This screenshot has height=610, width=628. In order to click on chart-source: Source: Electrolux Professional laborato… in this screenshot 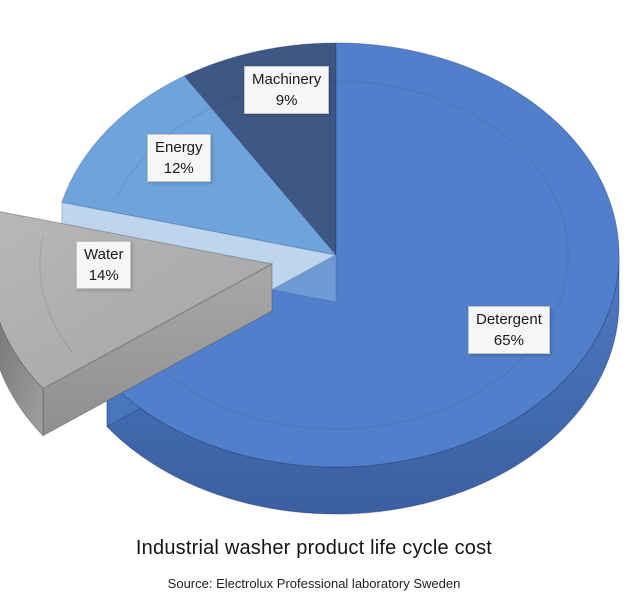, I will do `click(314, 583)`.